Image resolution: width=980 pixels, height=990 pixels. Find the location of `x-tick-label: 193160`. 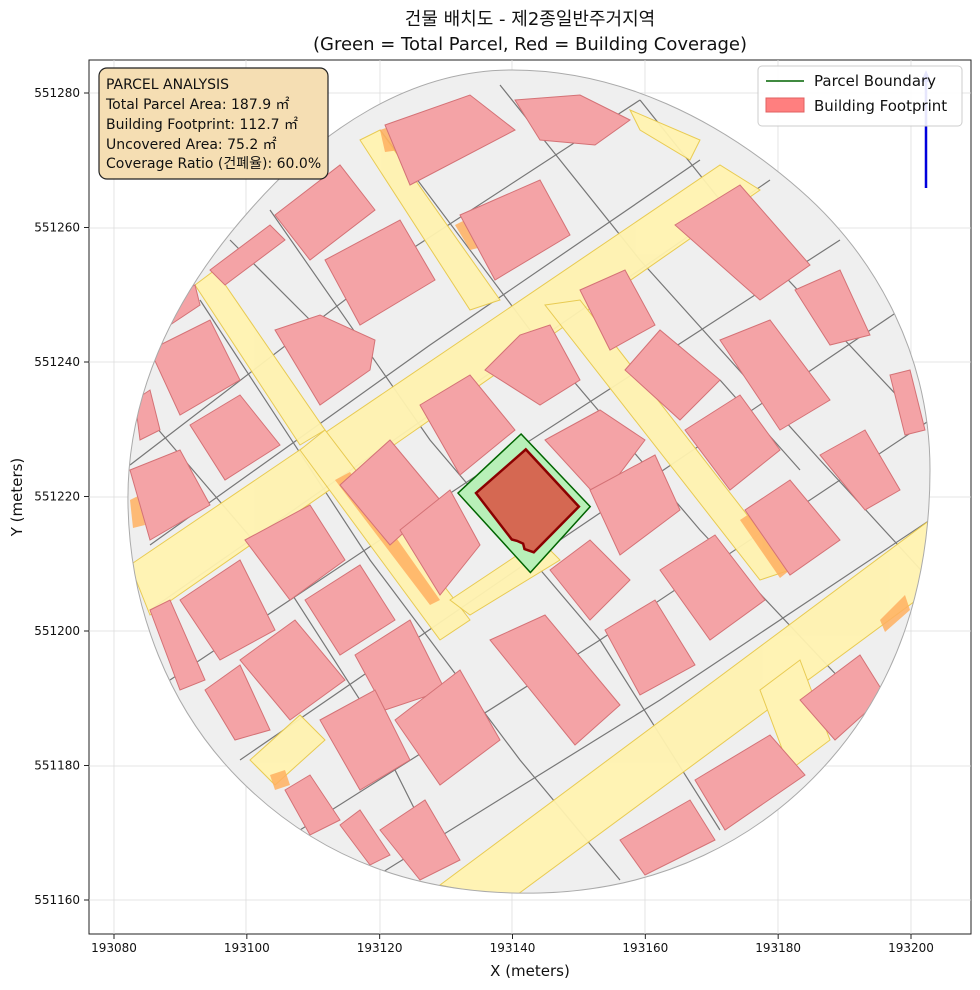

x-tick-label: 193160 is located at coordinates (645, 948).